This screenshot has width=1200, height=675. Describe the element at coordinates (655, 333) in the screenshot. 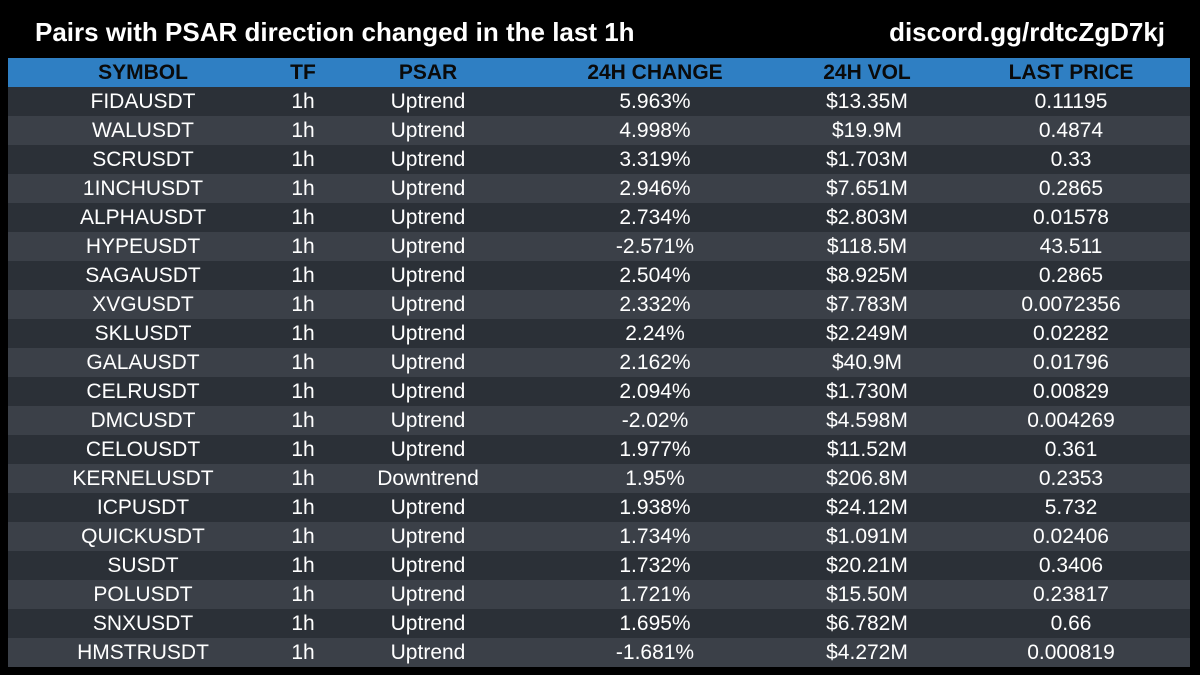

I see `change-cell: 2.24%` at that location.